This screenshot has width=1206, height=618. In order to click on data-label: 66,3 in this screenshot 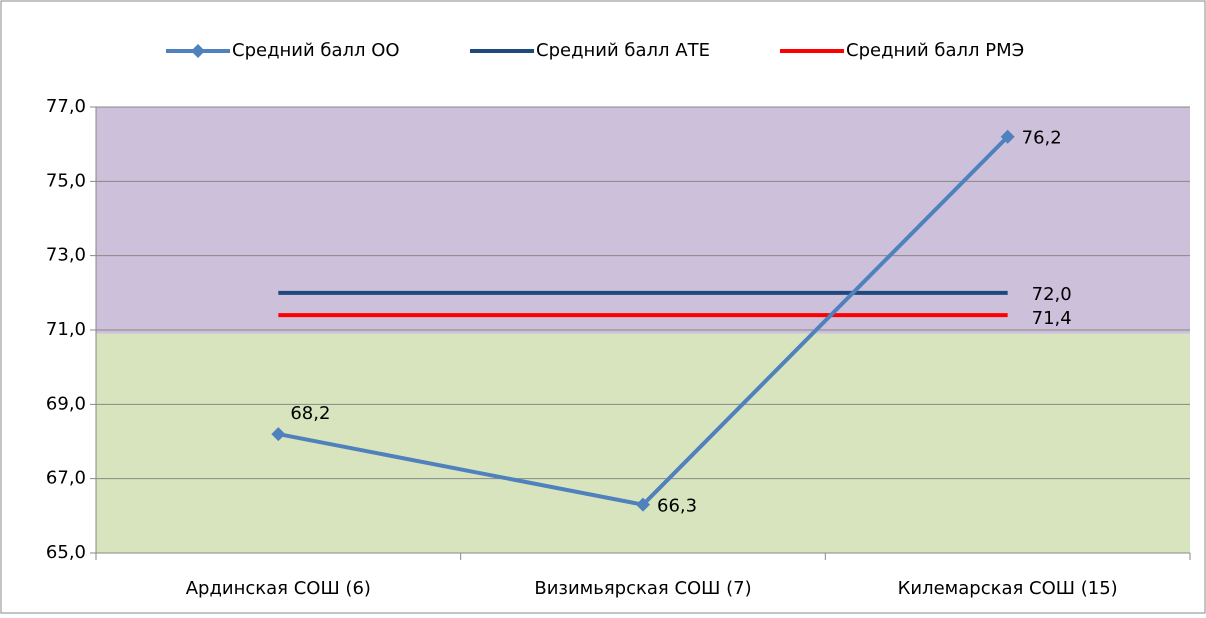, I will do `click(677, 506)`.